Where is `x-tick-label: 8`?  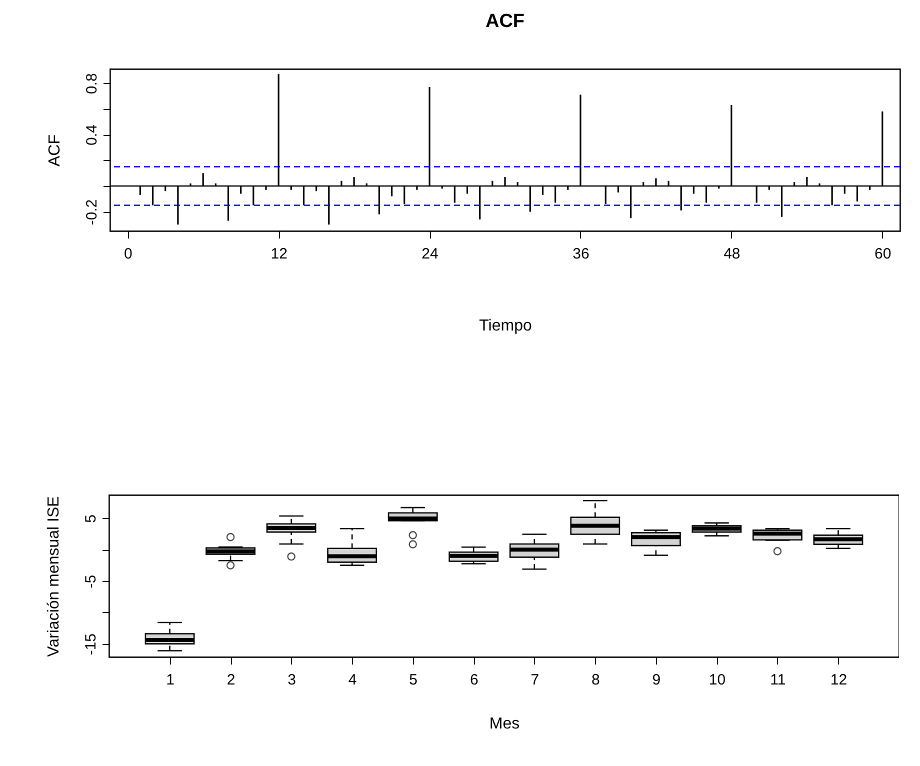
x-tick-label: 8 is located at coordinates (595, 680).